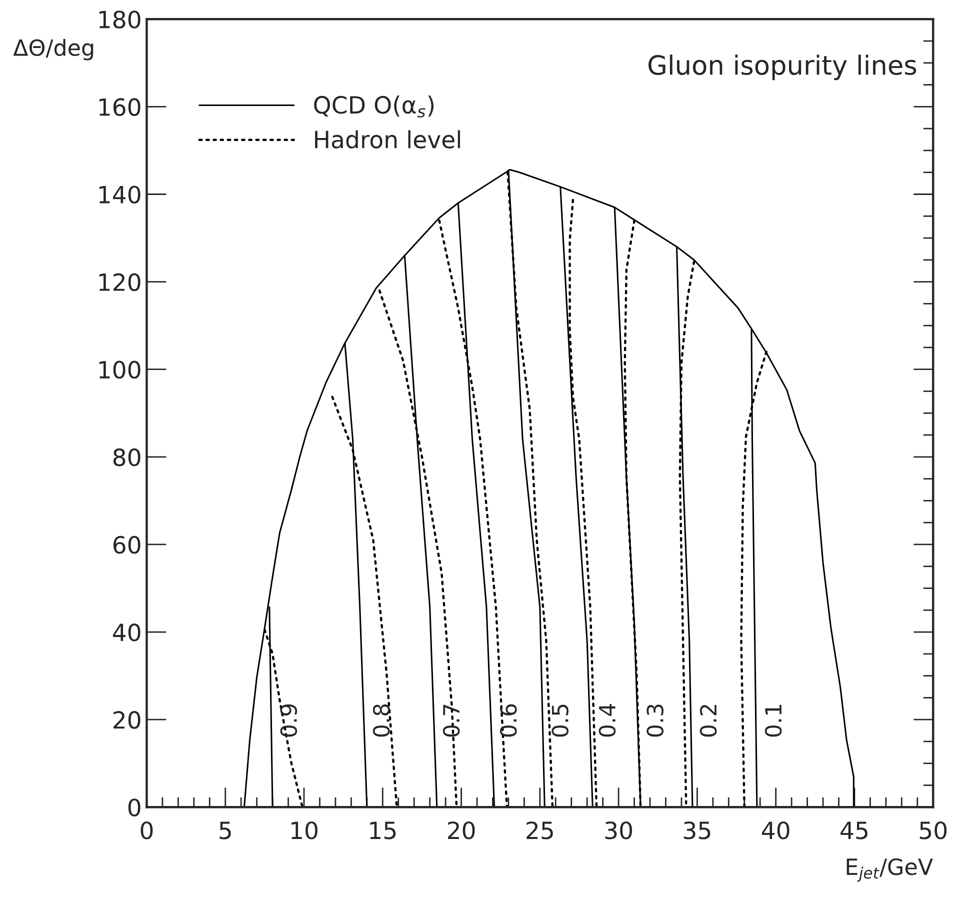 This screenshot has height=911, width=959. What do you see at coordinates (697, 830) in the screenshot?
I see `x-tick-label: 35` at bounding box center [697, 830].